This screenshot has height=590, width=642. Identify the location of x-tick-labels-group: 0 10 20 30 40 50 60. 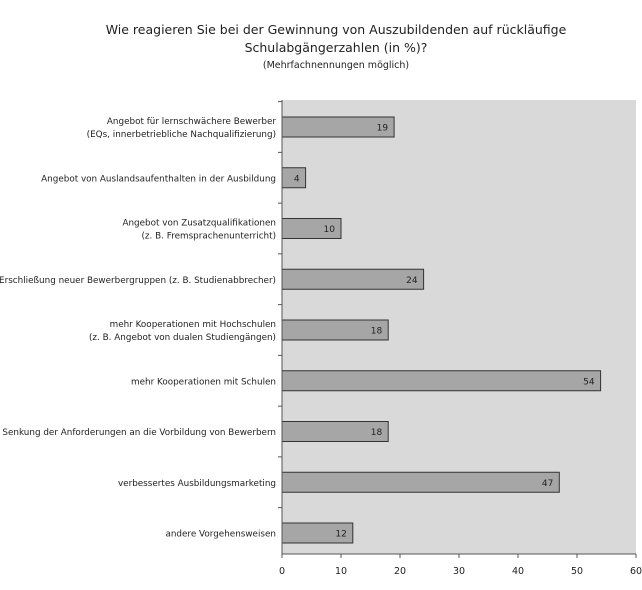
(460, 571).